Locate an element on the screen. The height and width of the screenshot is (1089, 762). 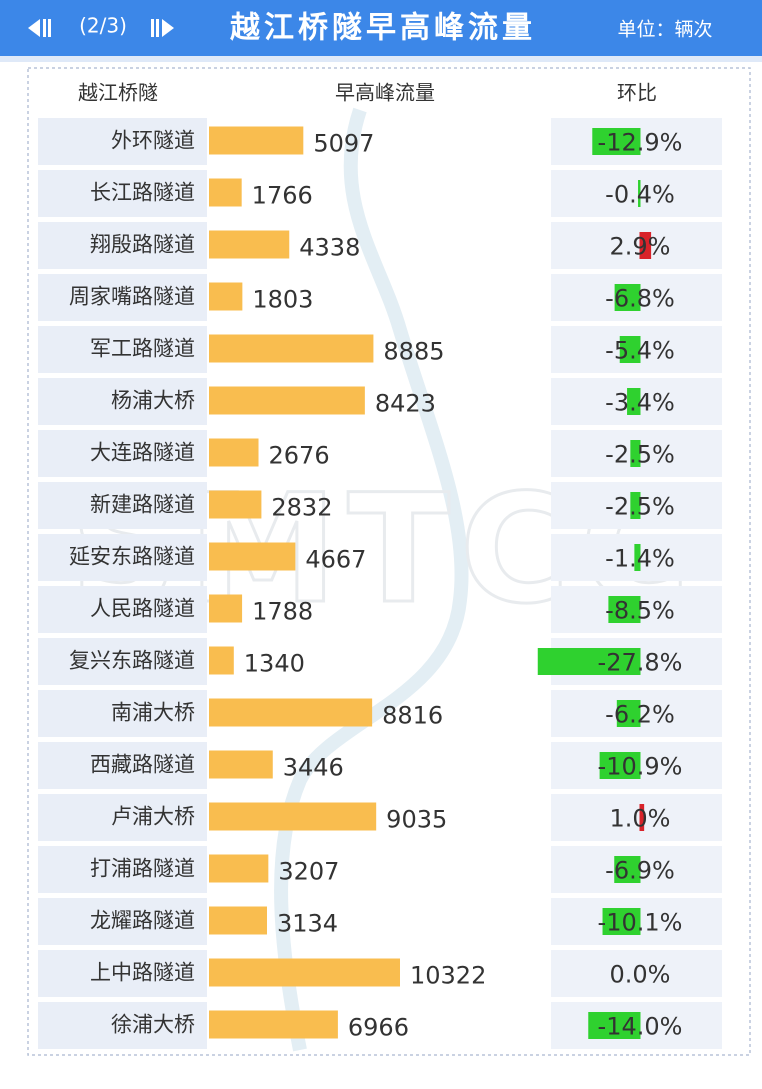
change-label: -3.4% is located at coordinates (640, 403).